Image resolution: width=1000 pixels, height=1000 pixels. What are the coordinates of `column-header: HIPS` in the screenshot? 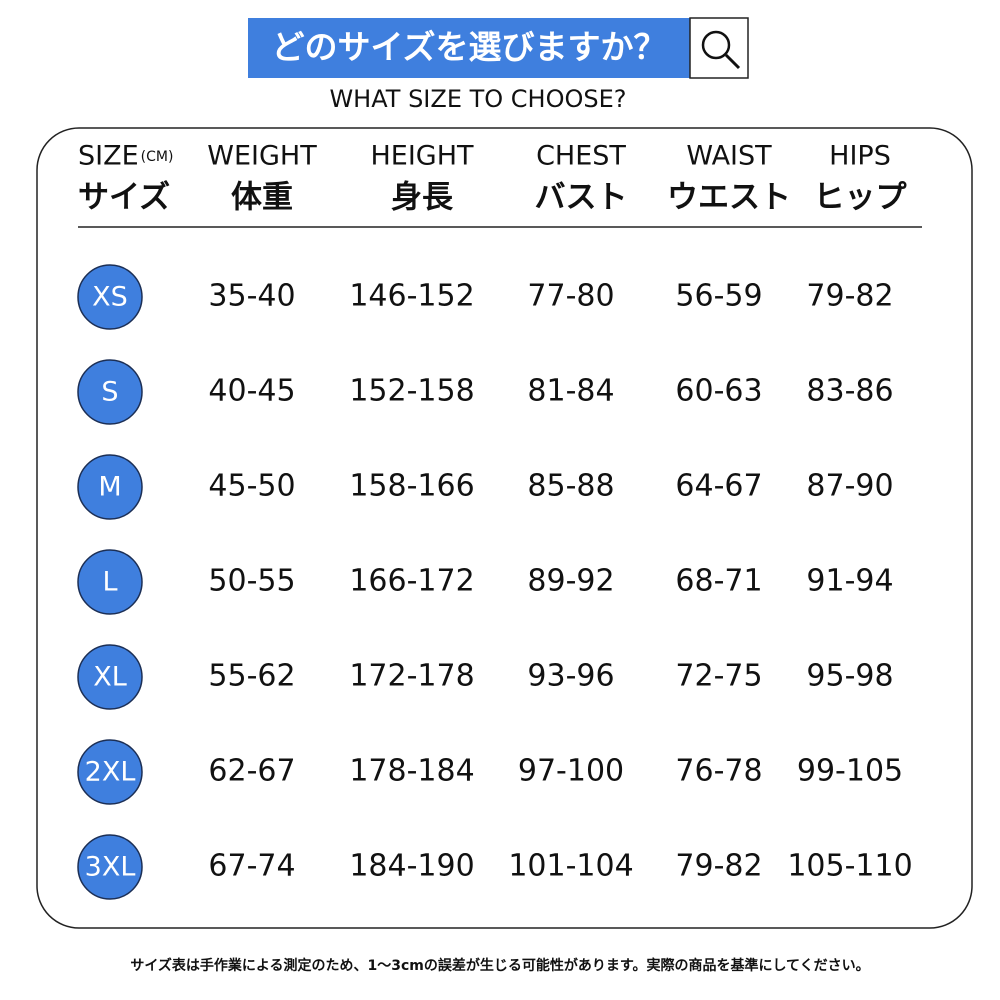 It's located at (860, 156).